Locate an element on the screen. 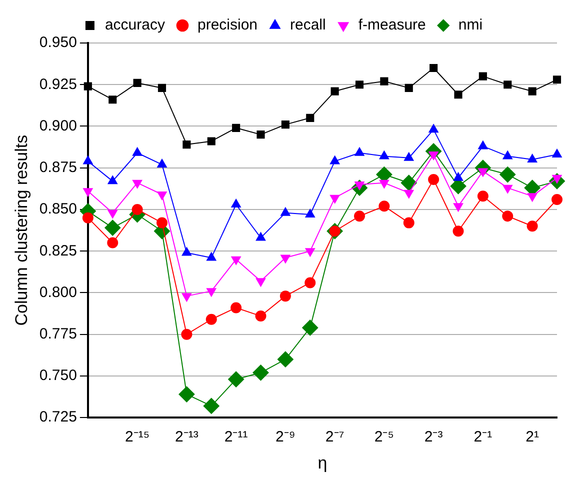 The width and height of the screenshot is (579, 486). y-tick-label: 0.875 is located at coordinates (58, 167).